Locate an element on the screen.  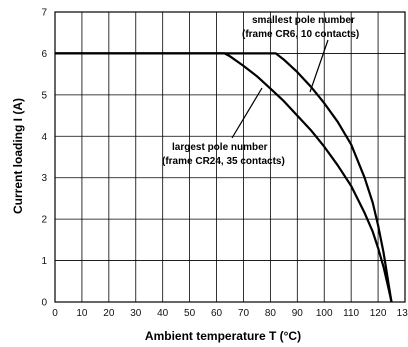
x-tick-label-130: 130 is located at coordinates (402, 313).